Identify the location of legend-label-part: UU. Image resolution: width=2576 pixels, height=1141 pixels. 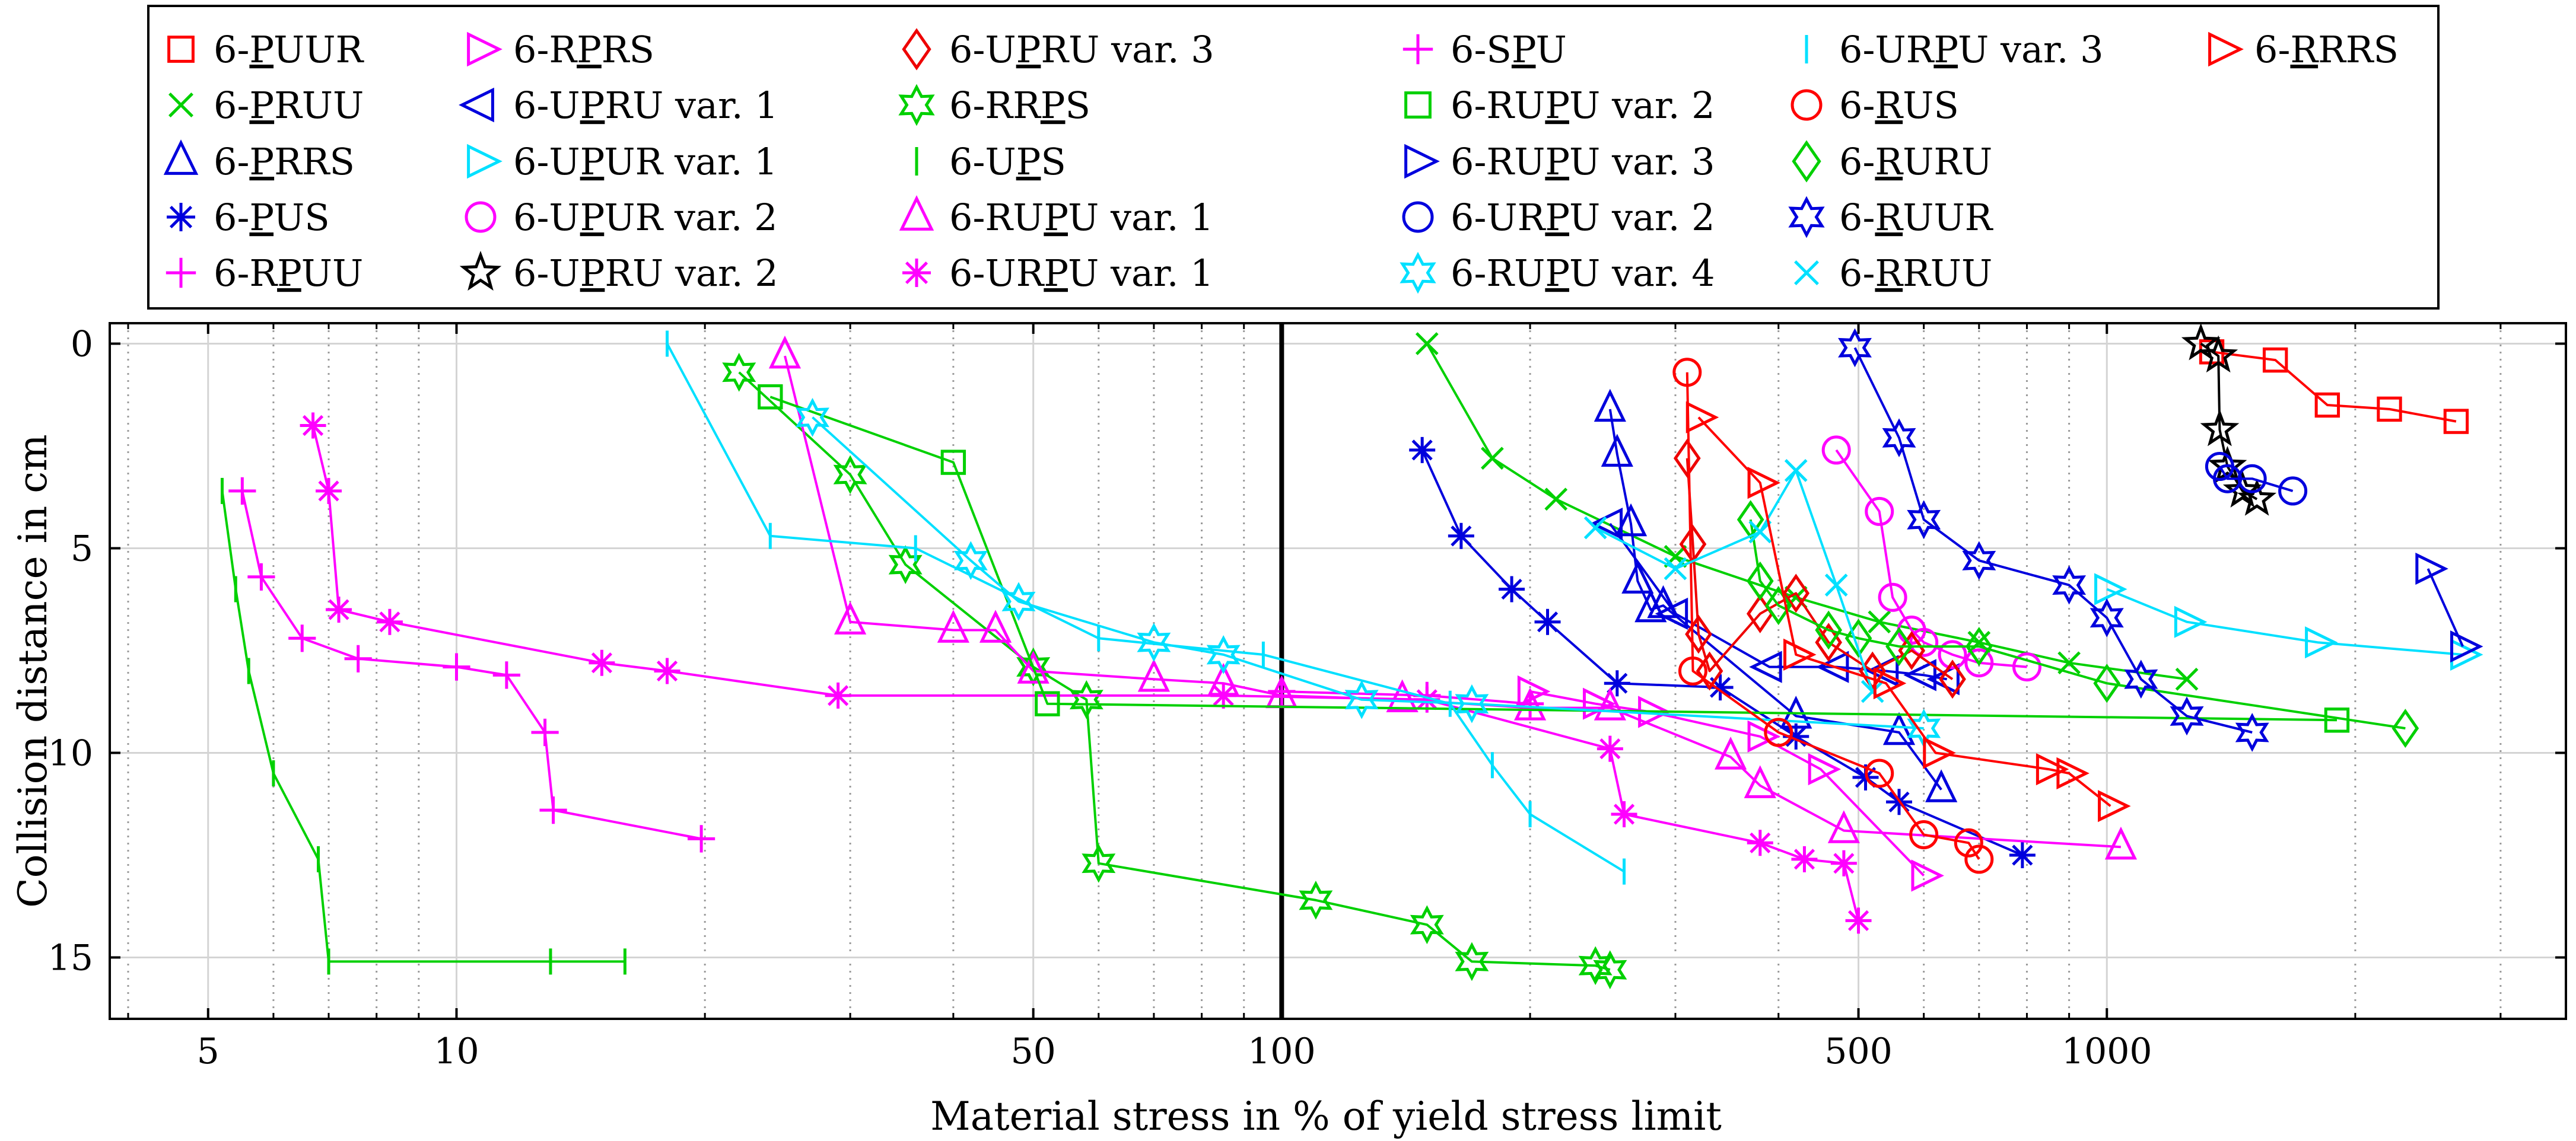
(332, 273).